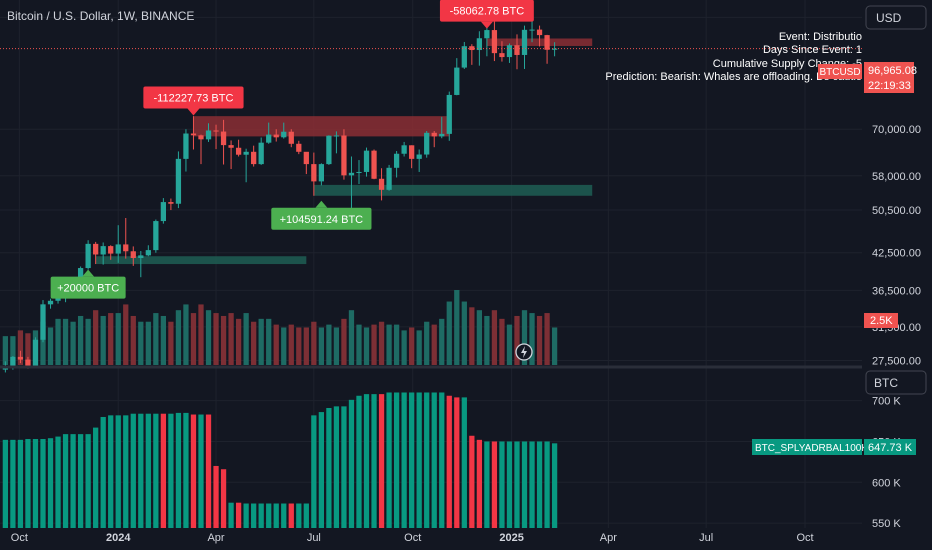 The height and width of the screenshot is (550, 932). I want to click on indicator-bars, so click(280, 460).